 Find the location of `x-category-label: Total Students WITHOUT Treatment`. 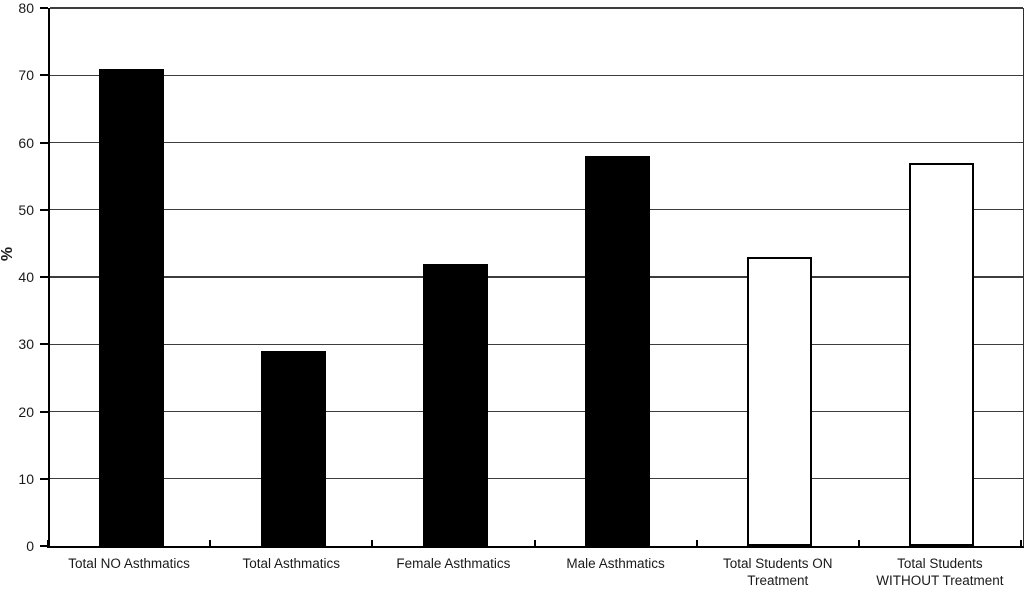

x-category-label: Total Students WITHOUT Treatment is located at coordinates (940, 572).